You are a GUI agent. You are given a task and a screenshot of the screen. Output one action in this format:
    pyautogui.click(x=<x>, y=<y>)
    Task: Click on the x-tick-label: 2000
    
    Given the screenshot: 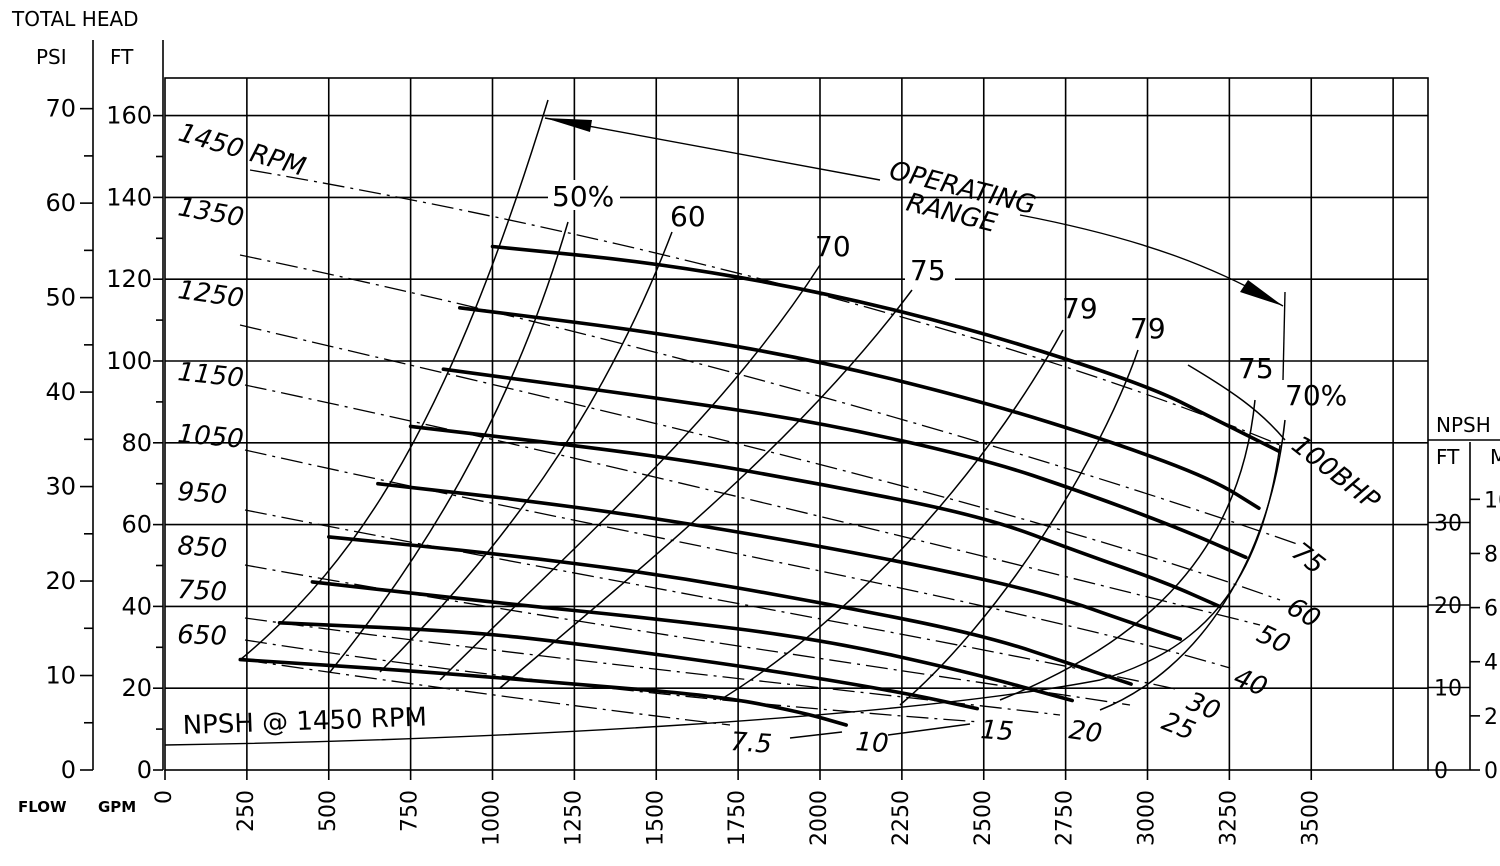 What is the action you would take?
    pyautogui.click(x=819, y=818)
    